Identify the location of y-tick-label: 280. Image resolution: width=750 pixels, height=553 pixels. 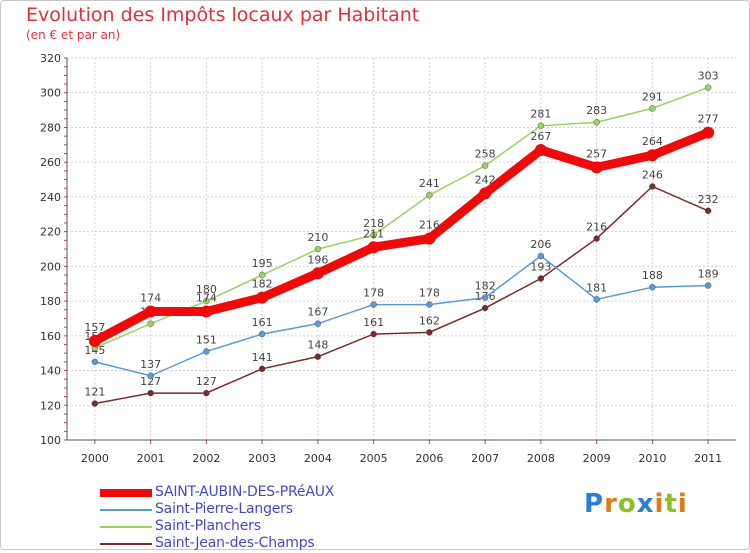
(50, 127).